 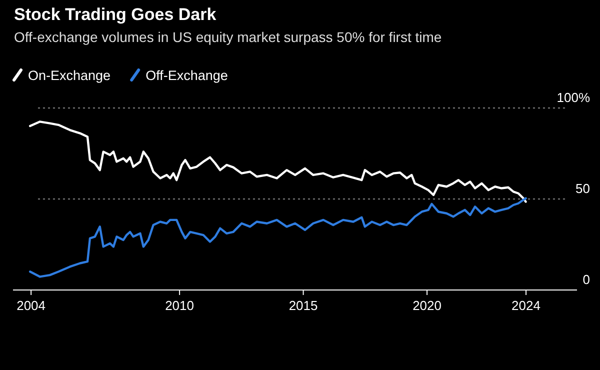 I want to click on x-tick-label: 2015, so click(x=303, y=305).